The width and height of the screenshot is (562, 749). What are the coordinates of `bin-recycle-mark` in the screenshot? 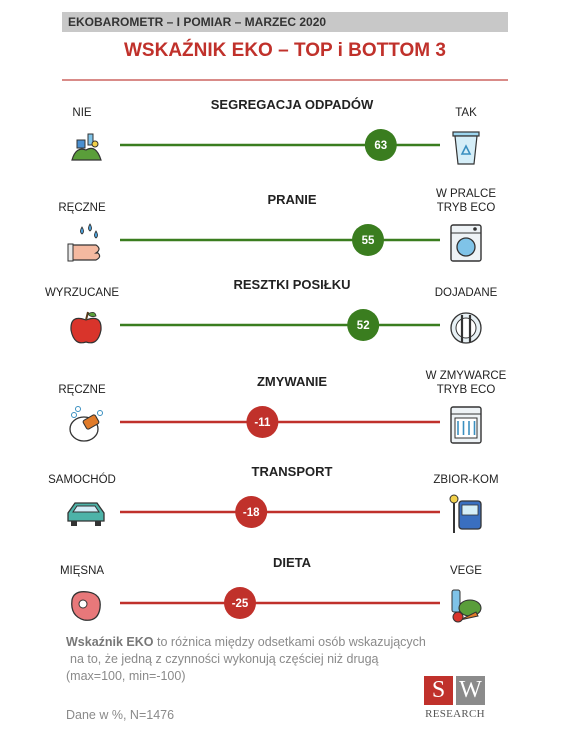 It's located at (466, 149).